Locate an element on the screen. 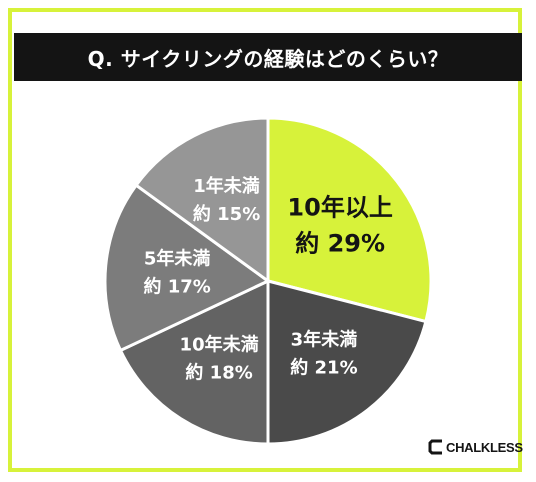 The image size is (536, 482). title-bar: Q. サイクリングの経験はどのくらい？ is located at coordinates (268, 57).